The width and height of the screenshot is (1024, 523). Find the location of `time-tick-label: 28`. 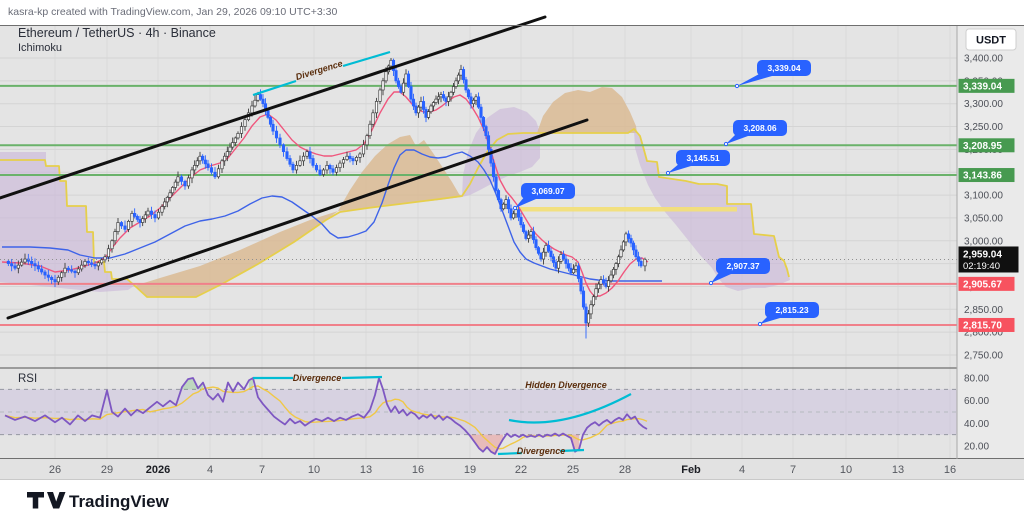

time-tick-label: 28 is located at coordinates (625, 470).